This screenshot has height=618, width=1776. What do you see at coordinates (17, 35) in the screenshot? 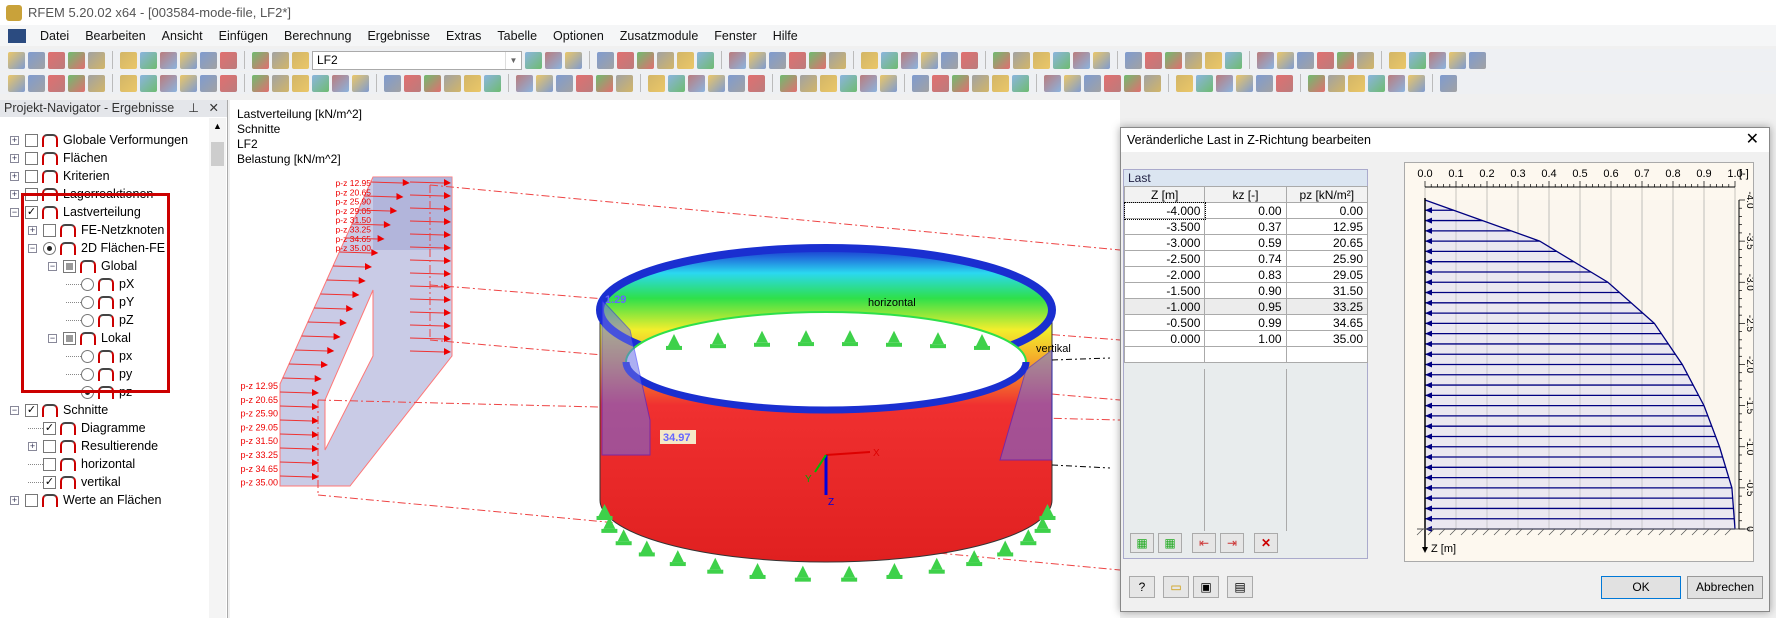
I see `app-menu-icon` at bounding box center [17, 35].